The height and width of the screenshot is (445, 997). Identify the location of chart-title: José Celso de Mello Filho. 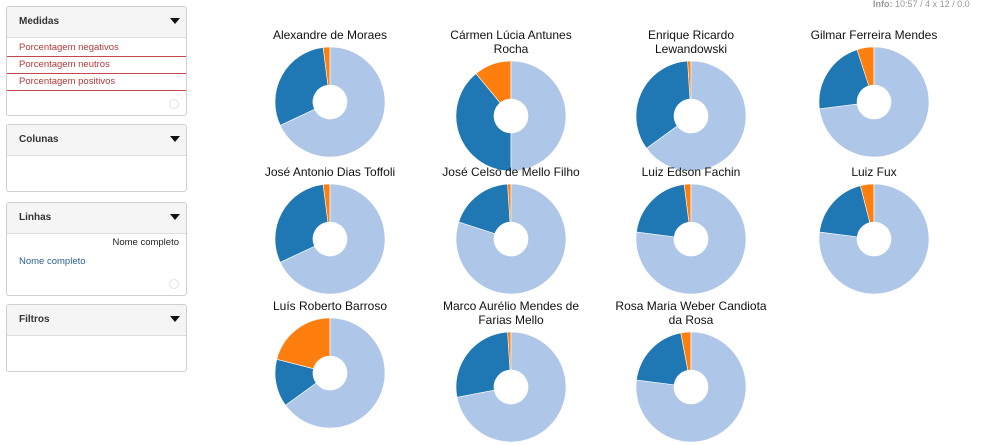
(511, 172).